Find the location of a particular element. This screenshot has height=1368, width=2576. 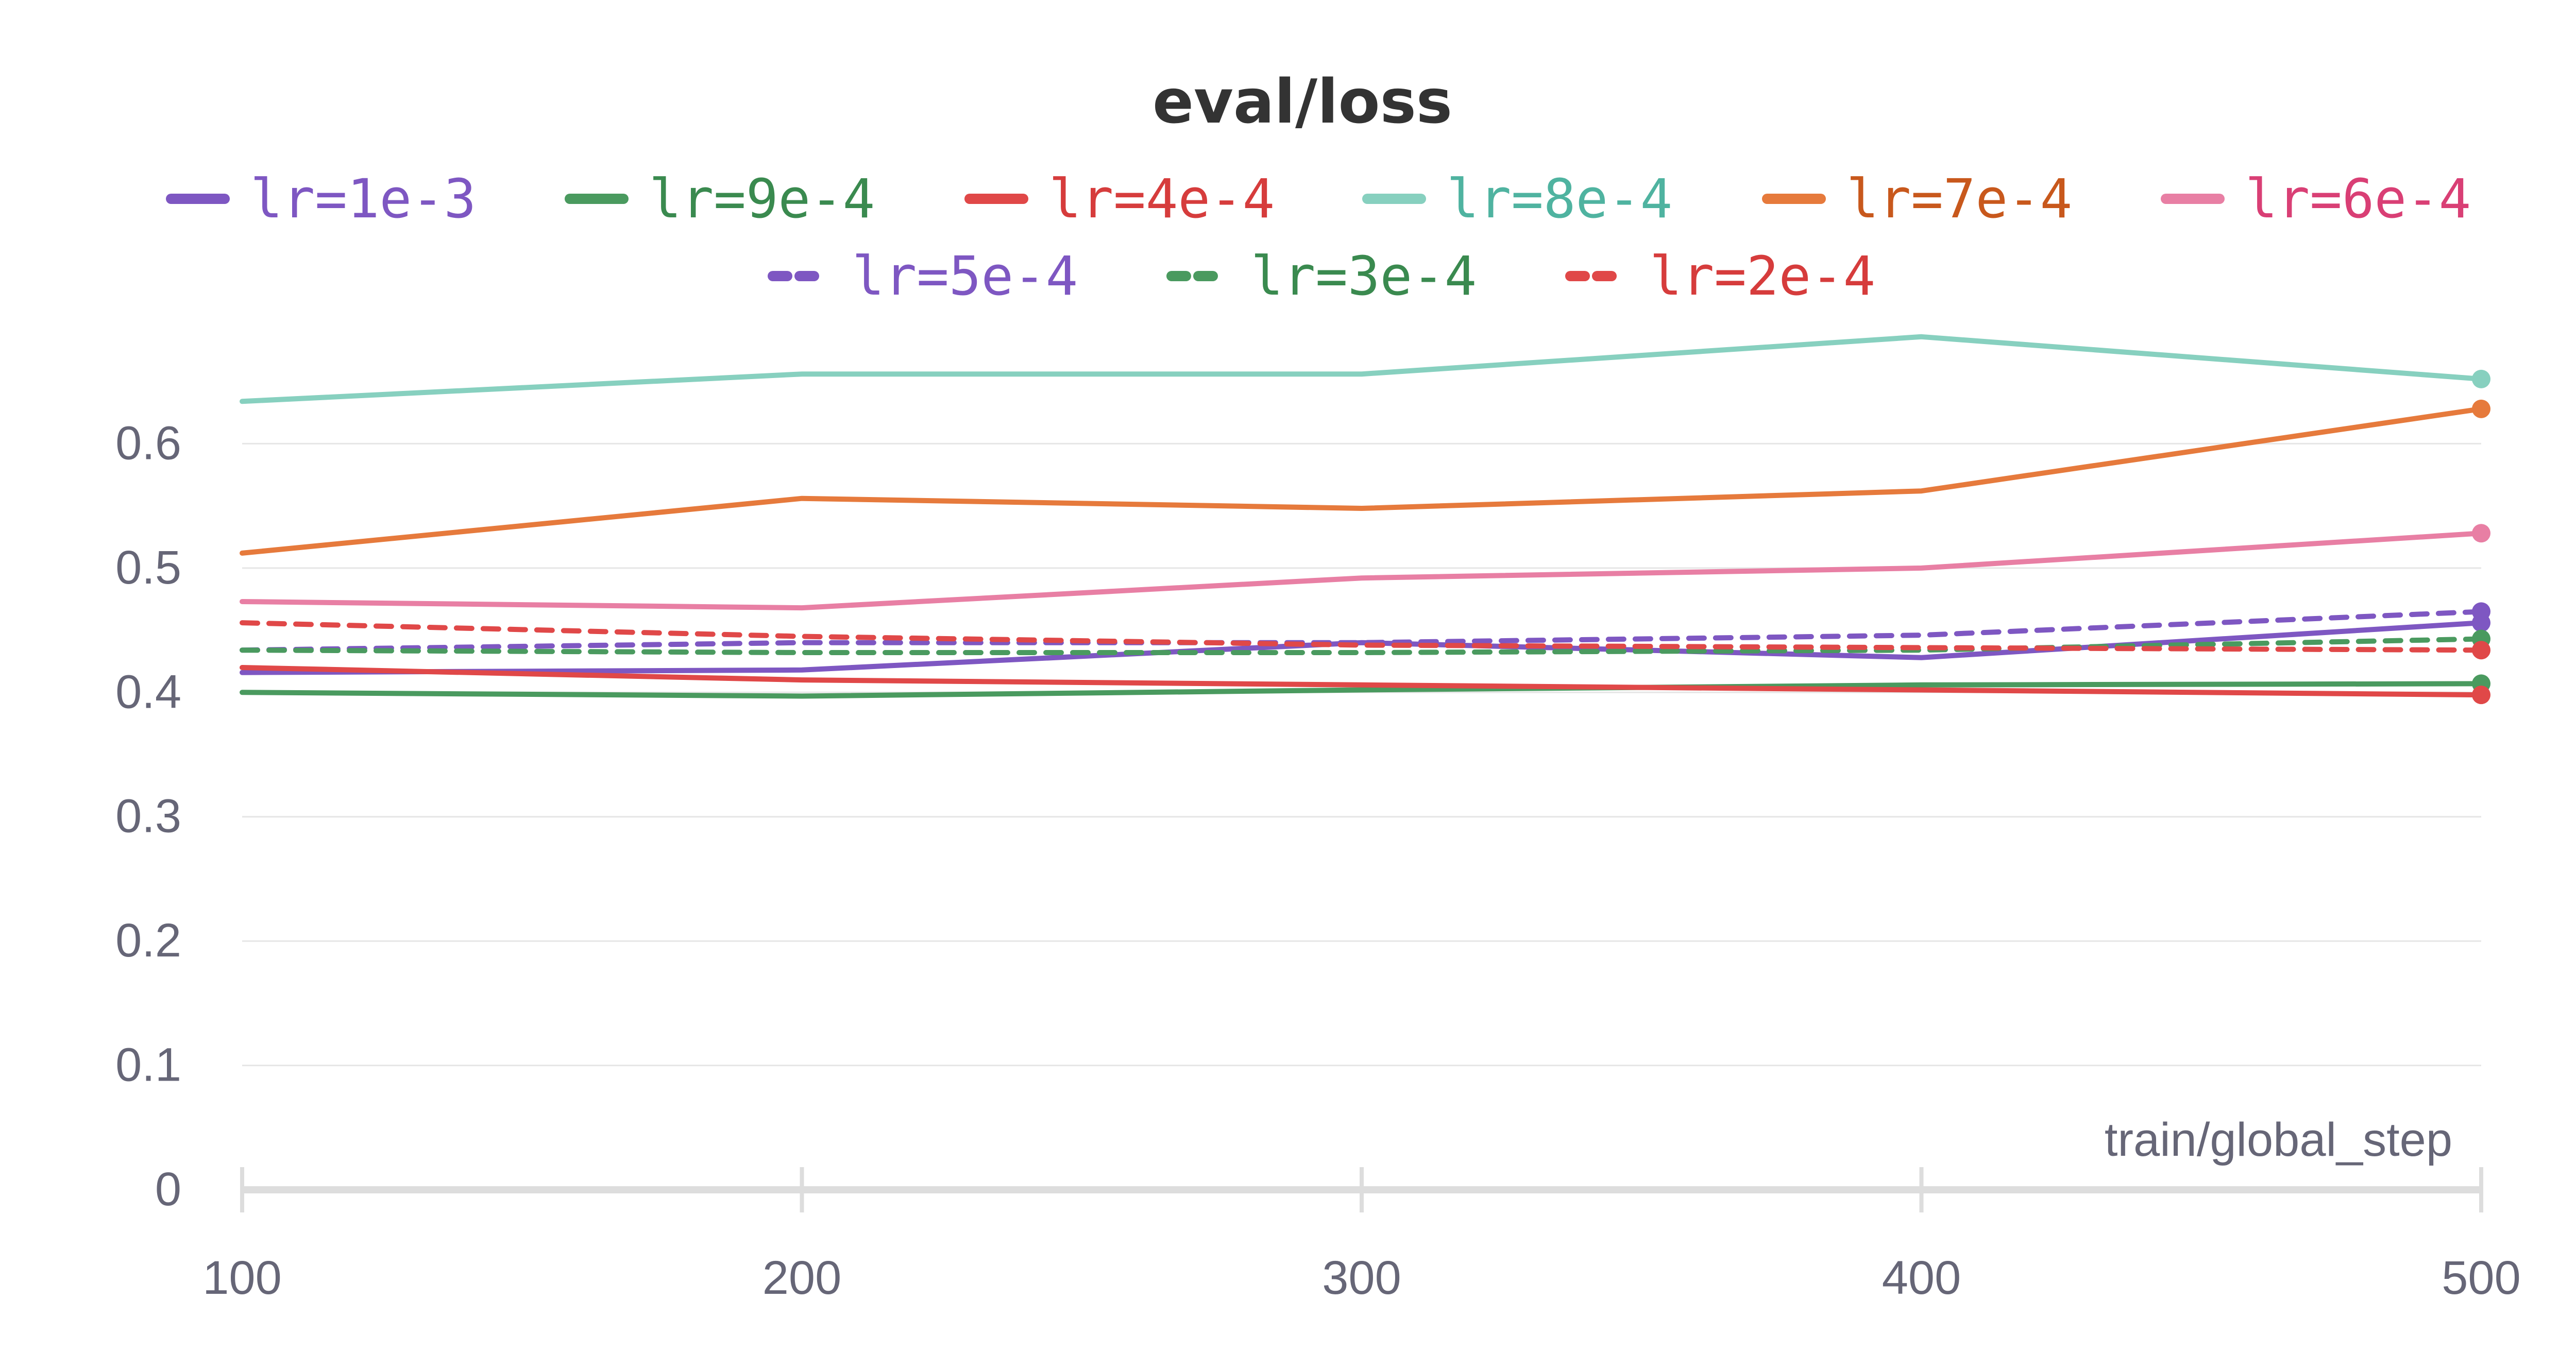

legend-item-lr=8e-4: lr=8e-4 is located at coordinates (1517, 198).